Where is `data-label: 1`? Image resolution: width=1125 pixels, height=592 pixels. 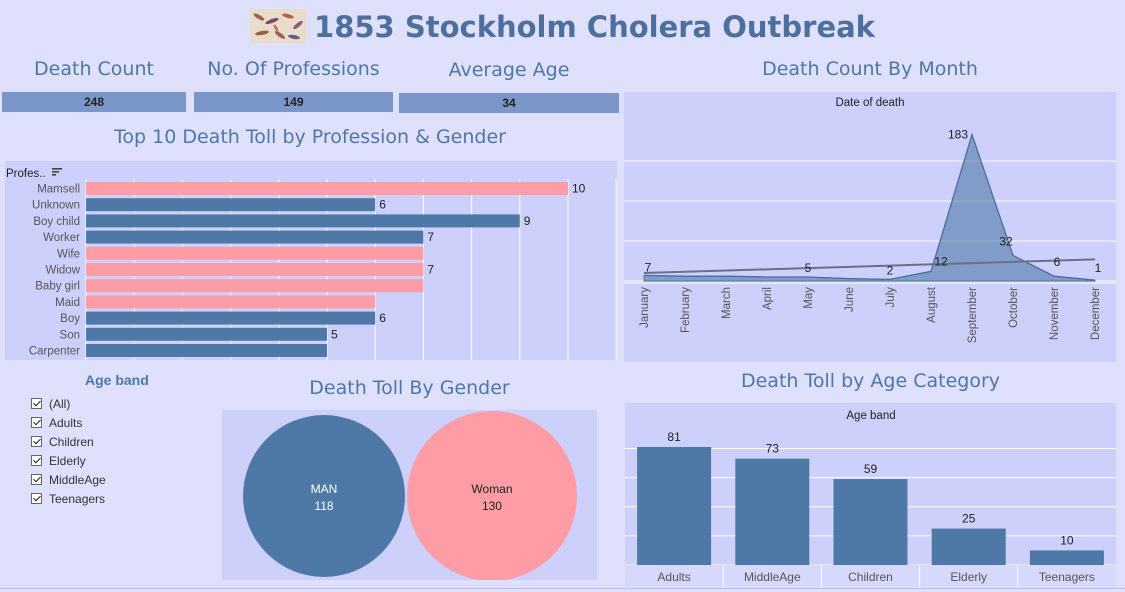 data-label: 1 is located at coordinates (1098, 268).